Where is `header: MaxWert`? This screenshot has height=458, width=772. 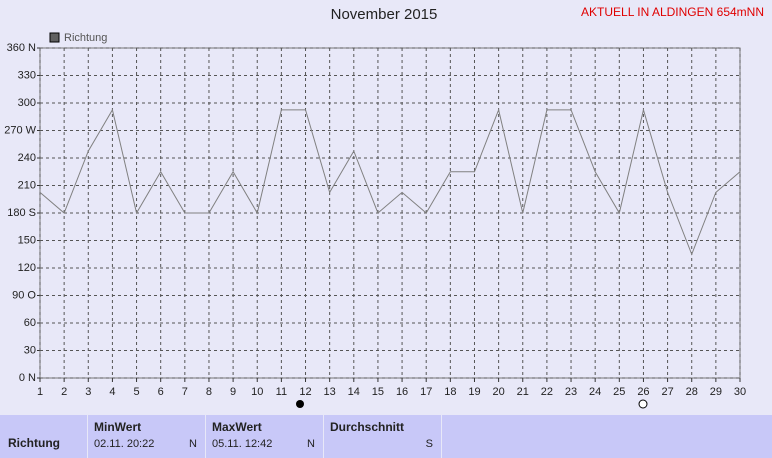 header: MaxWert is located at coordinates (237, 427).